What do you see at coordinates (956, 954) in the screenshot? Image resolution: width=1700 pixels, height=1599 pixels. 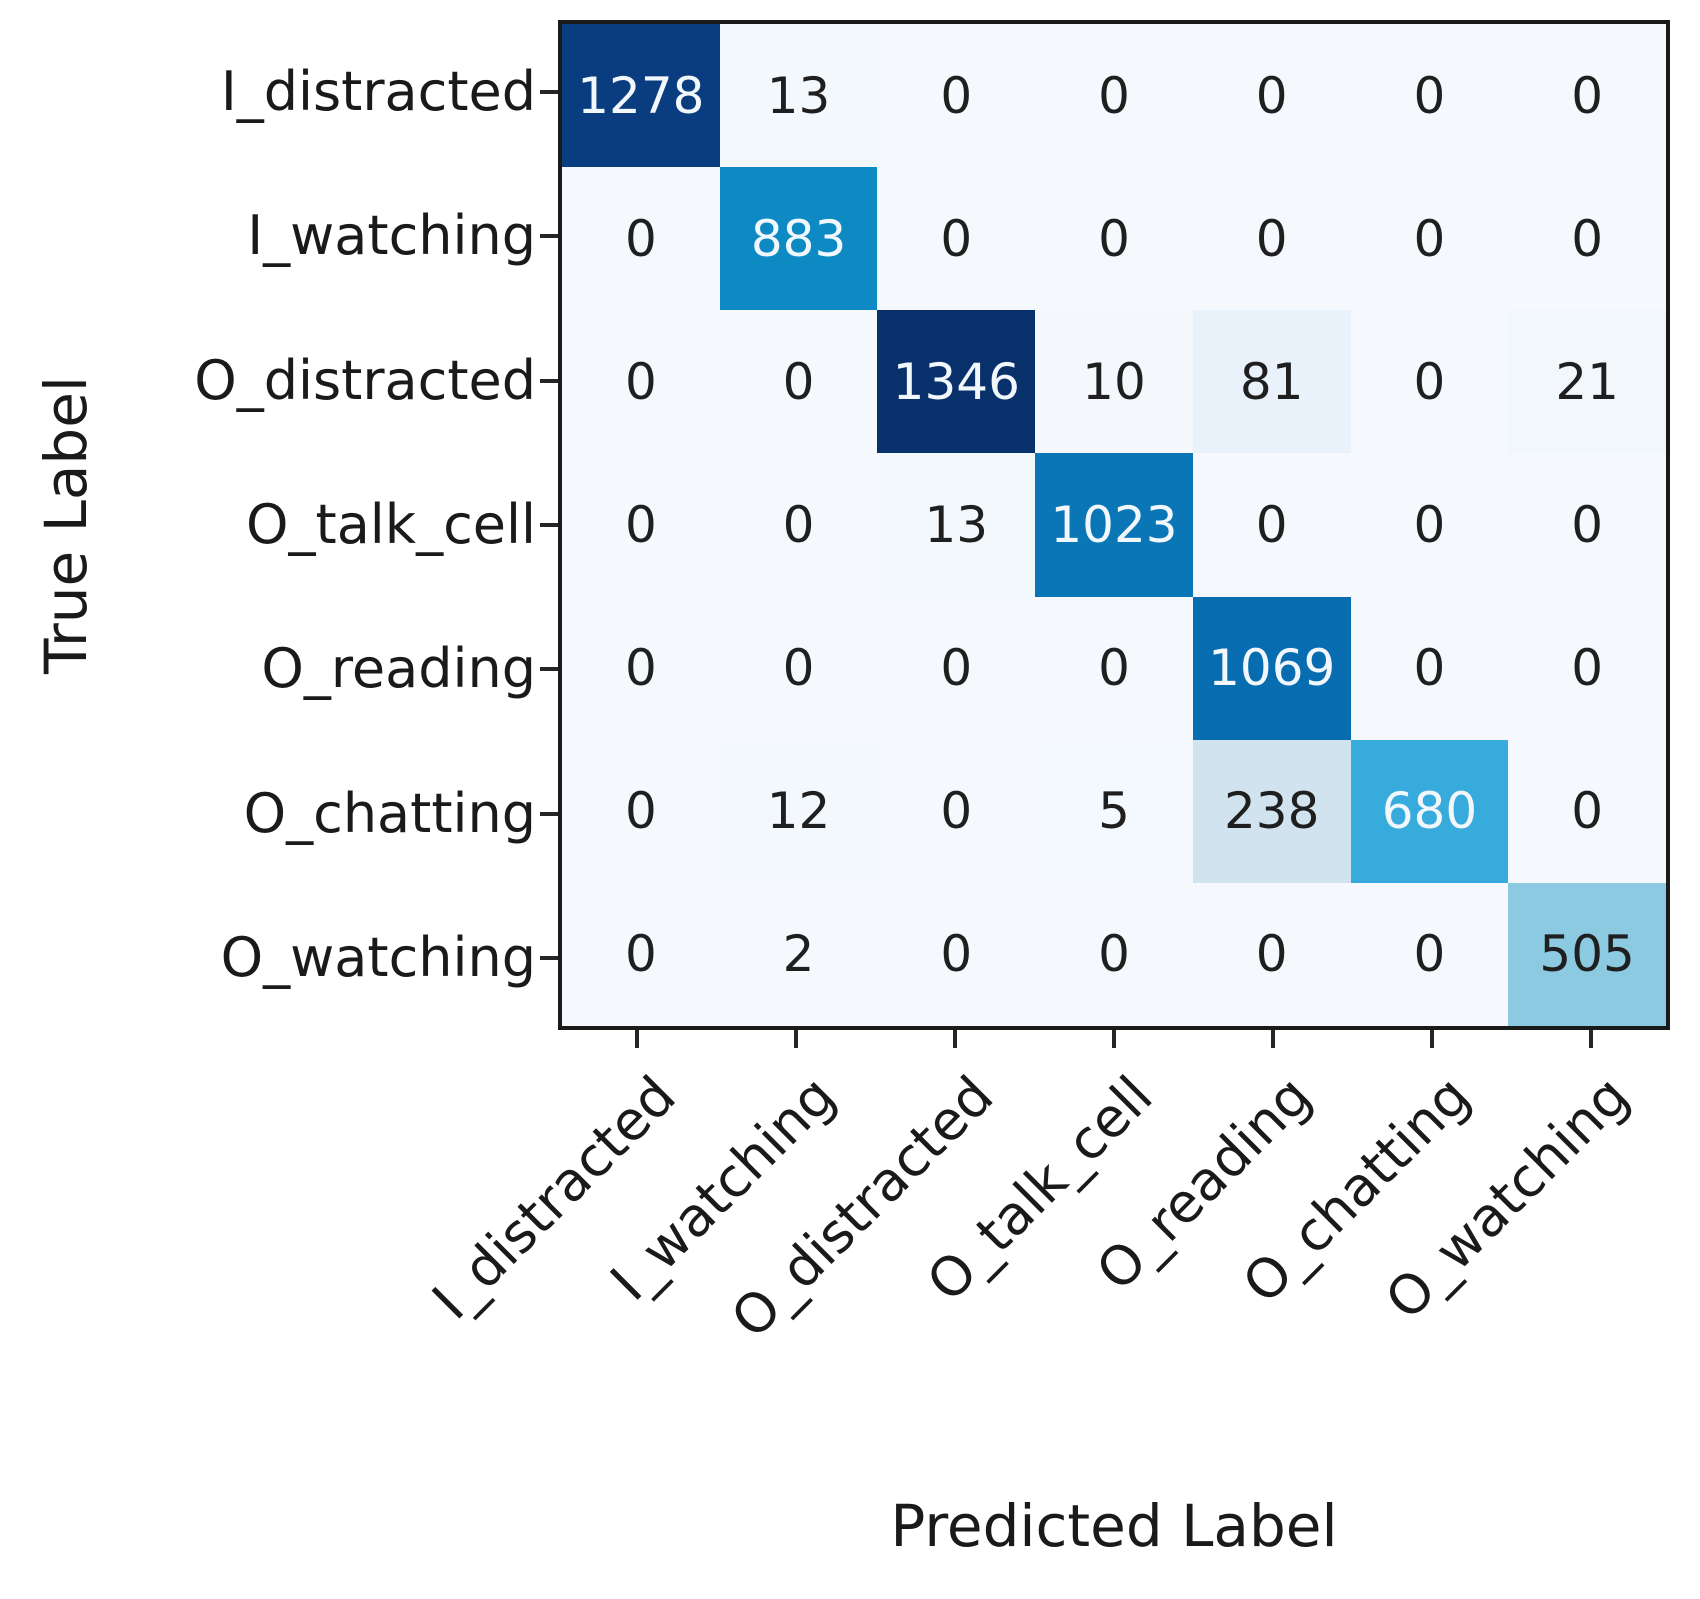 I see `matrix-cell-r6c2: 0` at bounding box center [956, 954].